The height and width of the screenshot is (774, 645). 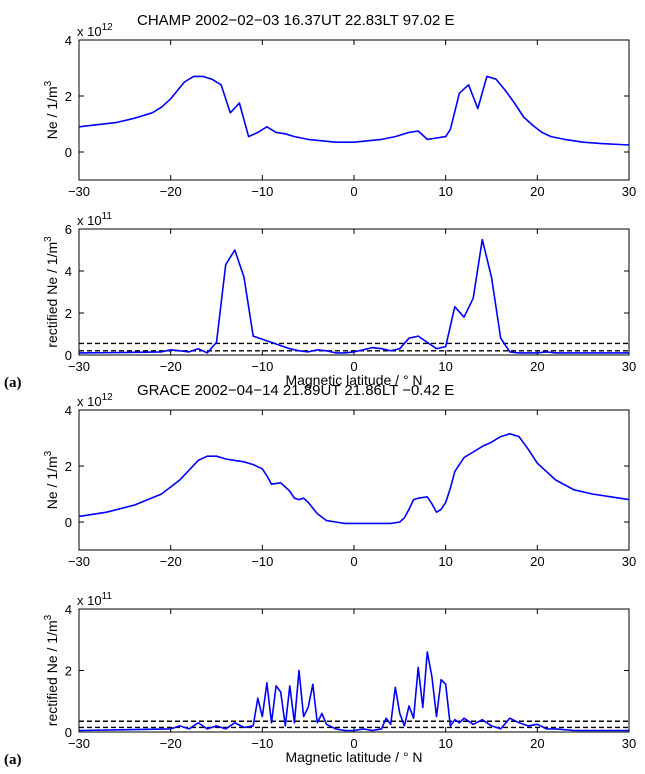 I want to click on y-tick-label: 6, so click(x=68, y=229).